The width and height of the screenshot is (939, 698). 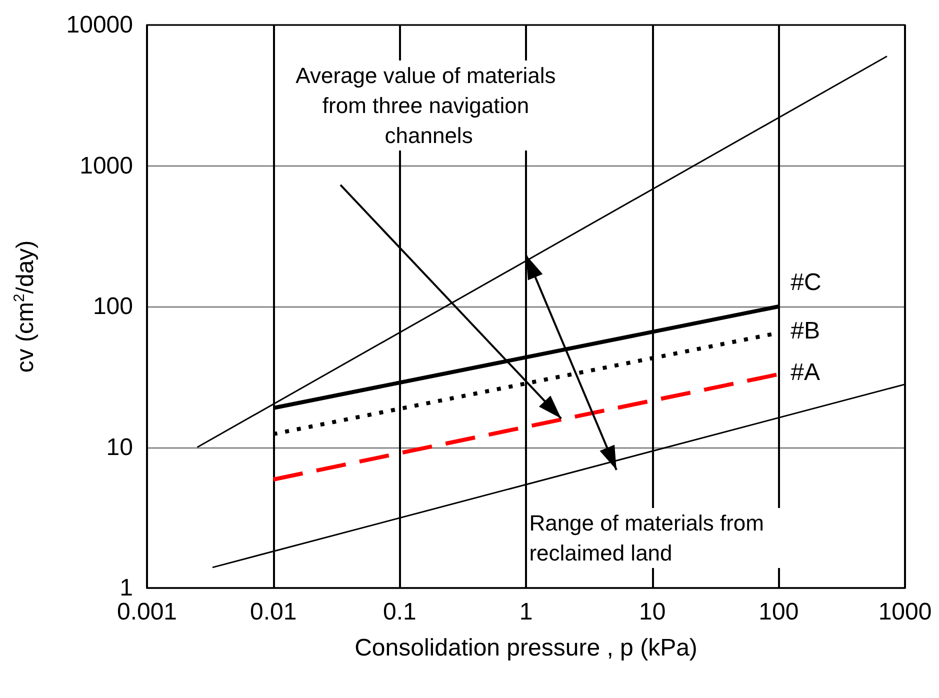 I want to click on series-label: #A, so click(x=805, y=372).